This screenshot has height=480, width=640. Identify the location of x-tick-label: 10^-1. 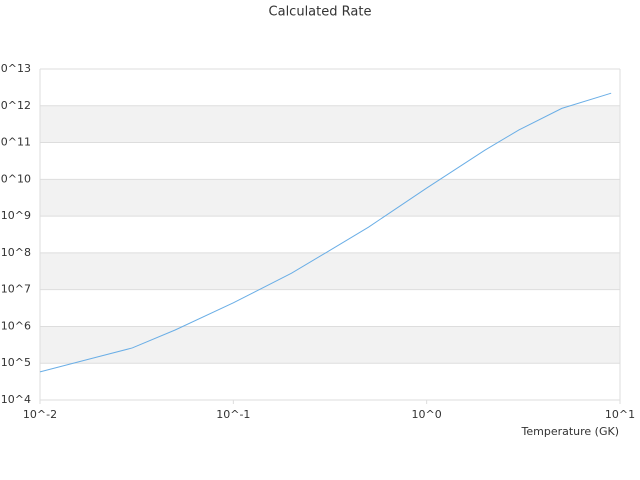
(233, 414).